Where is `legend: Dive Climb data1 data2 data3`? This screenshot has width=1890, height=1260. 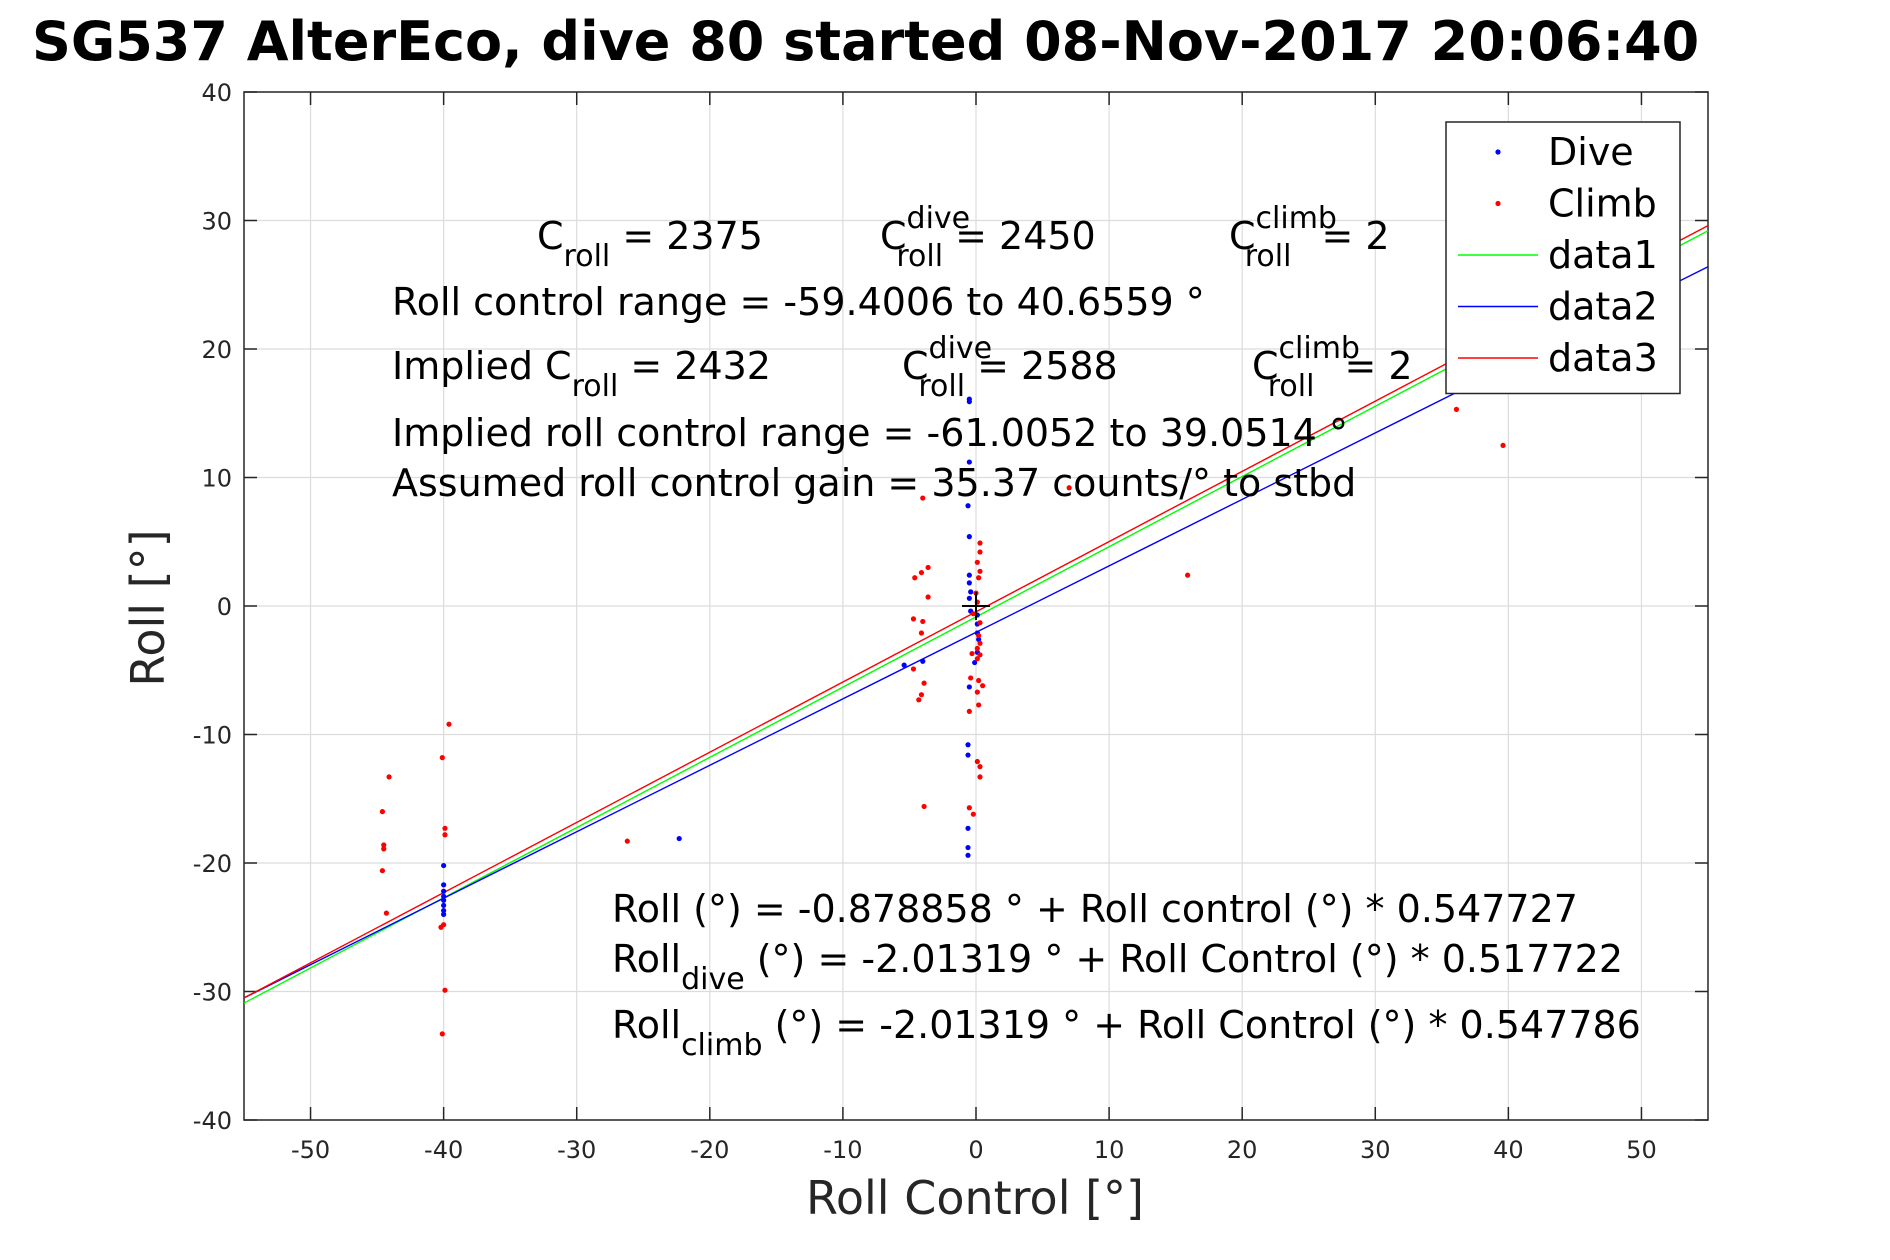
legend: Dive Climb data1 data2 data3 is located at coordinates (1563, 258).